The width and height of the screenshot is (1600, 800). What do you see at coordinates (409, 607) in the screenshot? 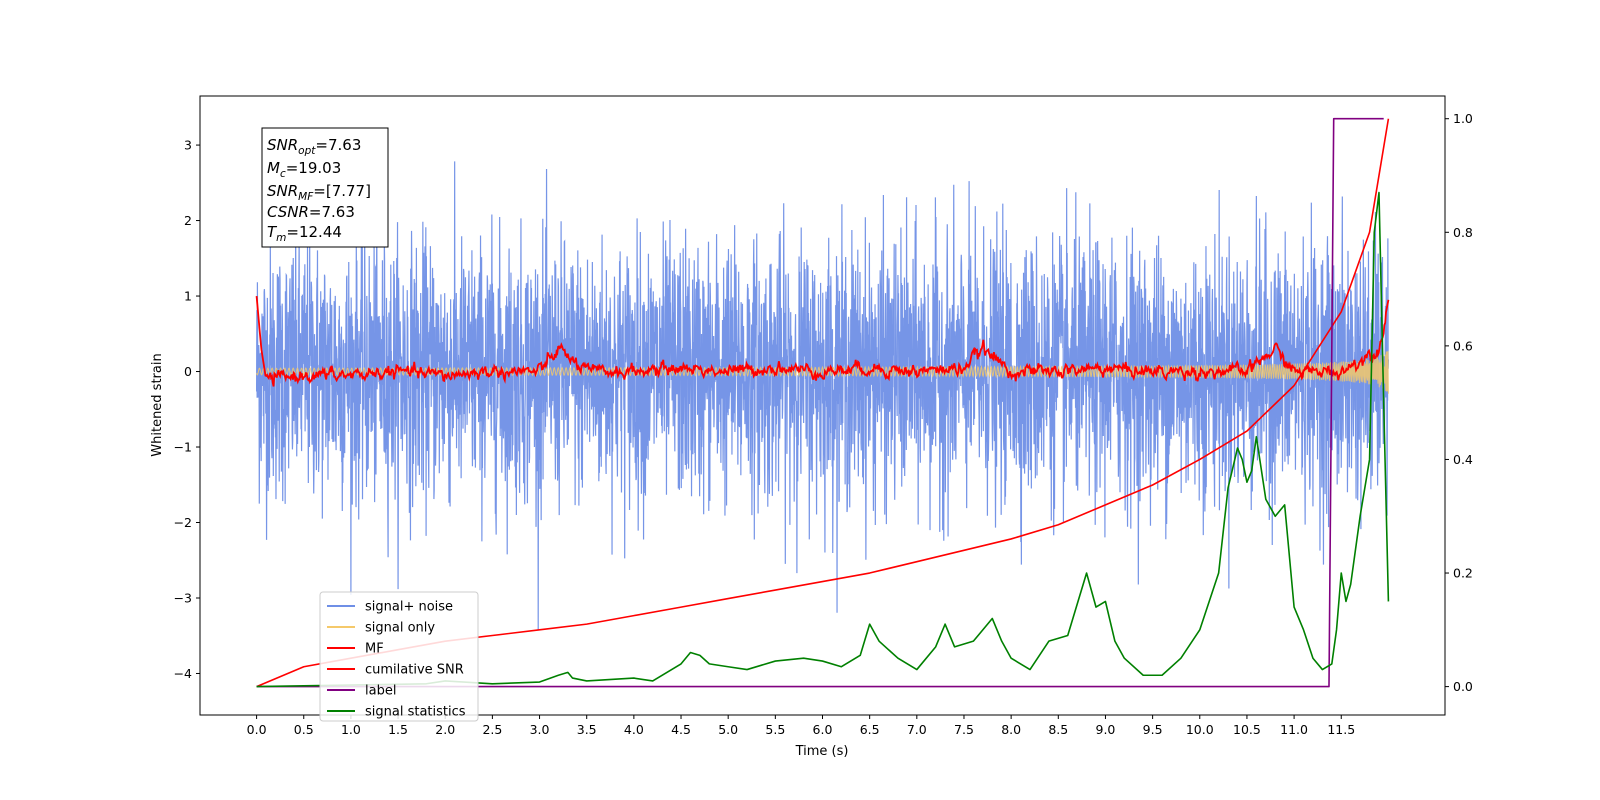
I see `legend-label: signal+ noise` at bounding box center [409, 607].